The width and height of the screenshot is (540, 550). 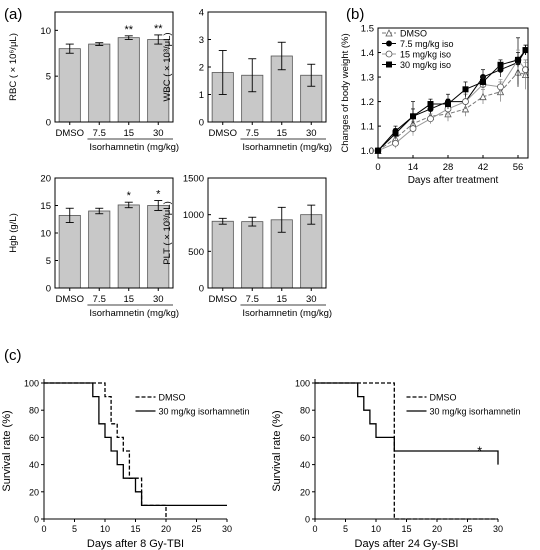 I want to click on y-tick-label: 20, so click(x=45, y=179).